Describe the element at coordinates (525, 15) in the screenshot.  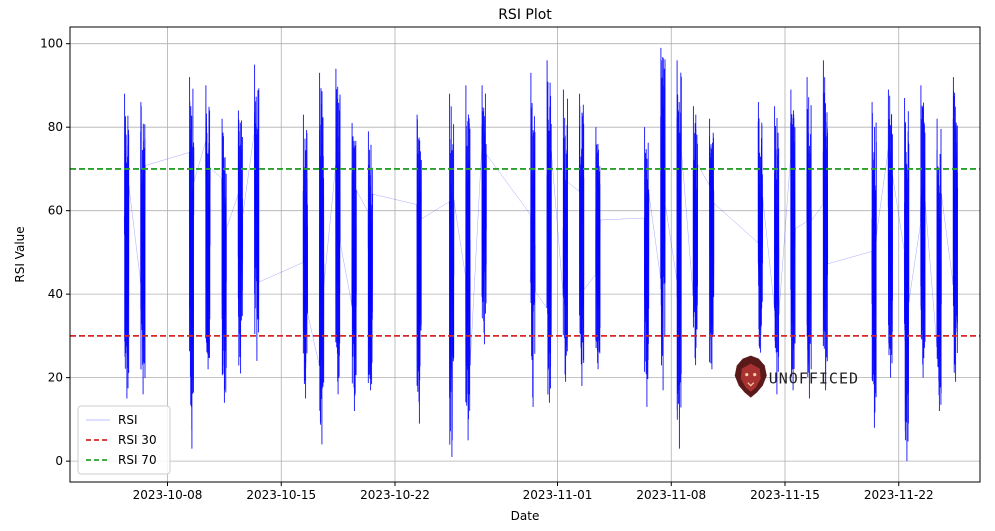
I see `chart-title: RSI Plot` at that location.